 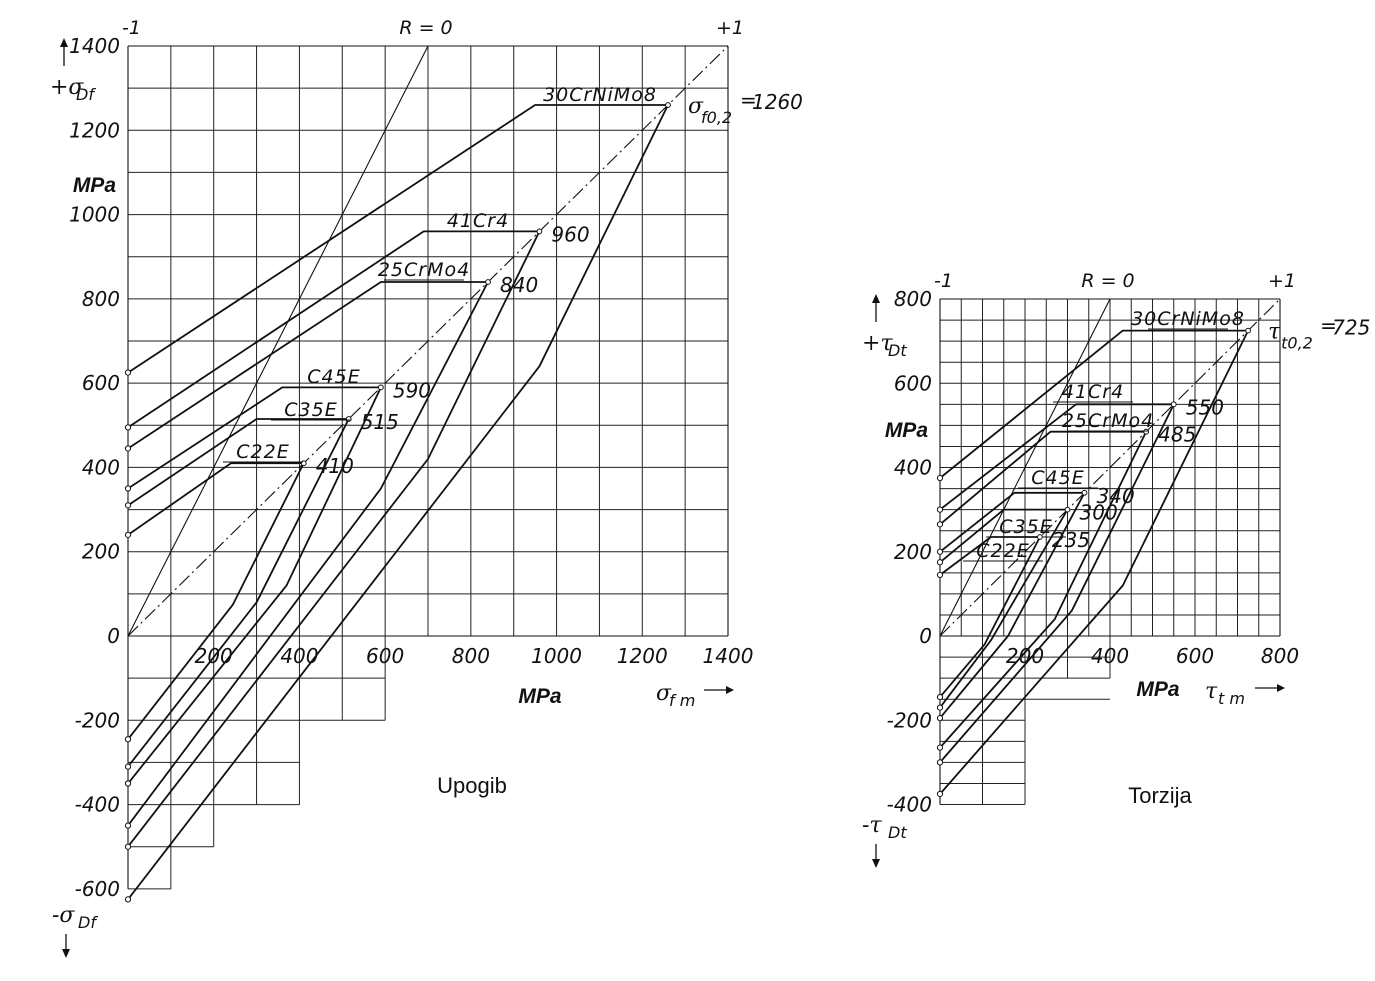 What do you see at coordinates (642, 656) in the screenshot?
I see `x-tick-label: 1200` at bounding box center [642, 656].